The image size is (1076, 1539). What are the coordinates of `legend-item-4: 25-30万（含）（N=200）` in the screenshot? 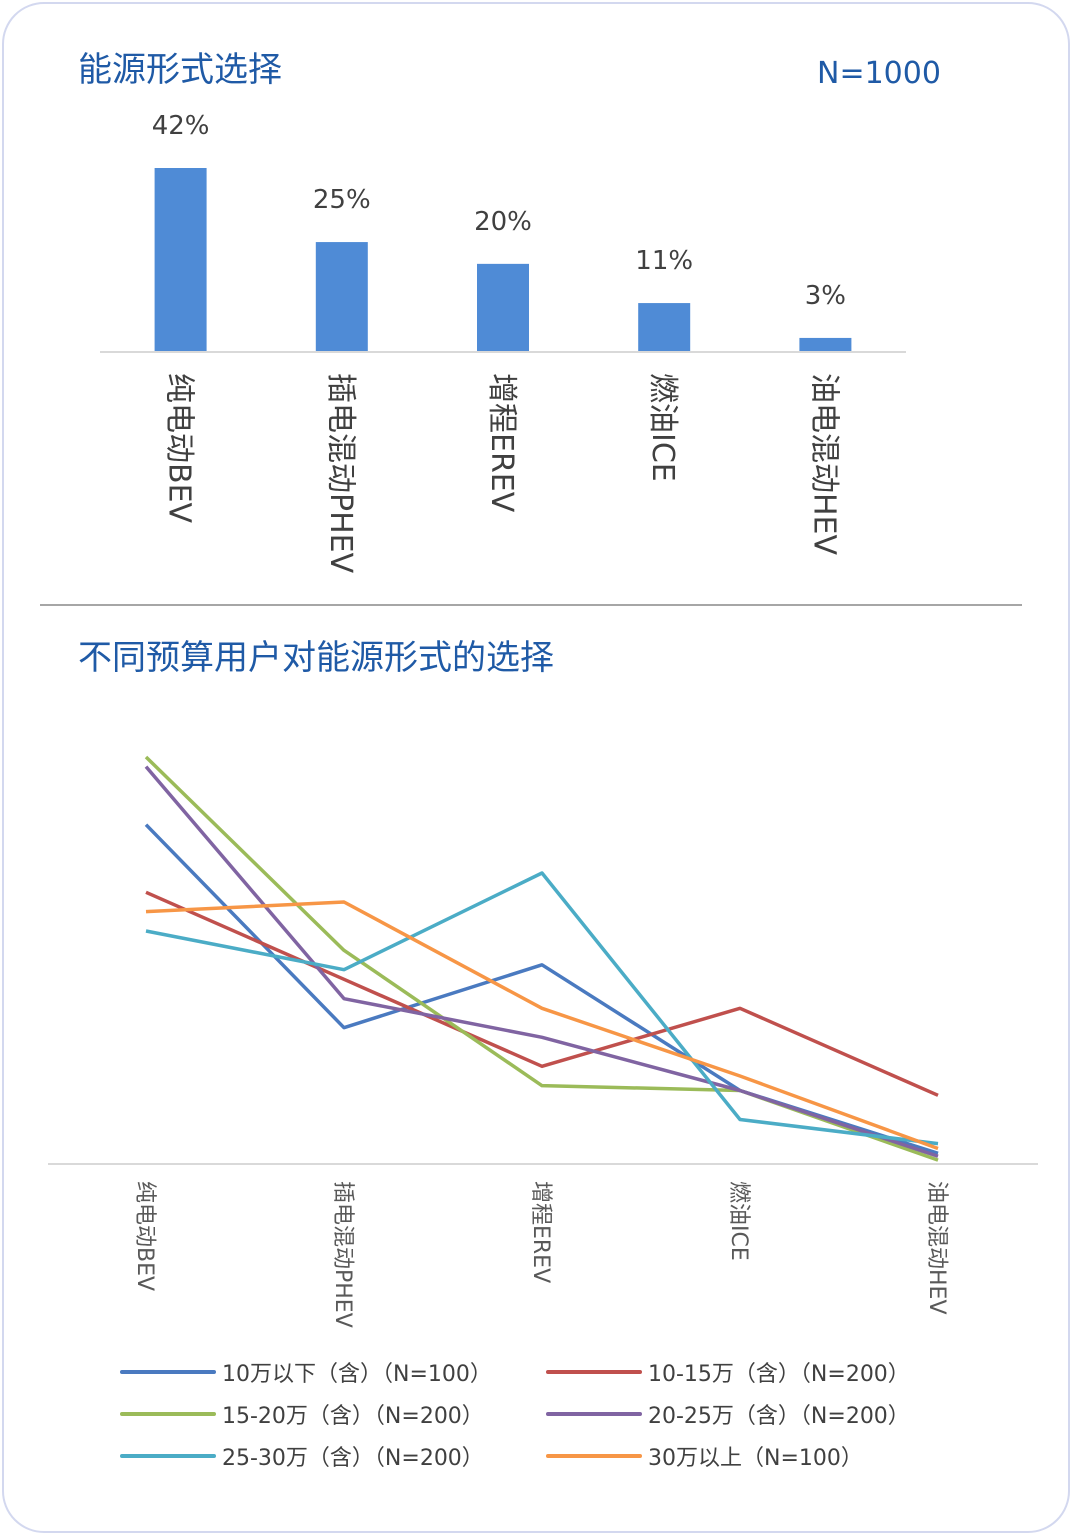 It's located at (302, 1456).